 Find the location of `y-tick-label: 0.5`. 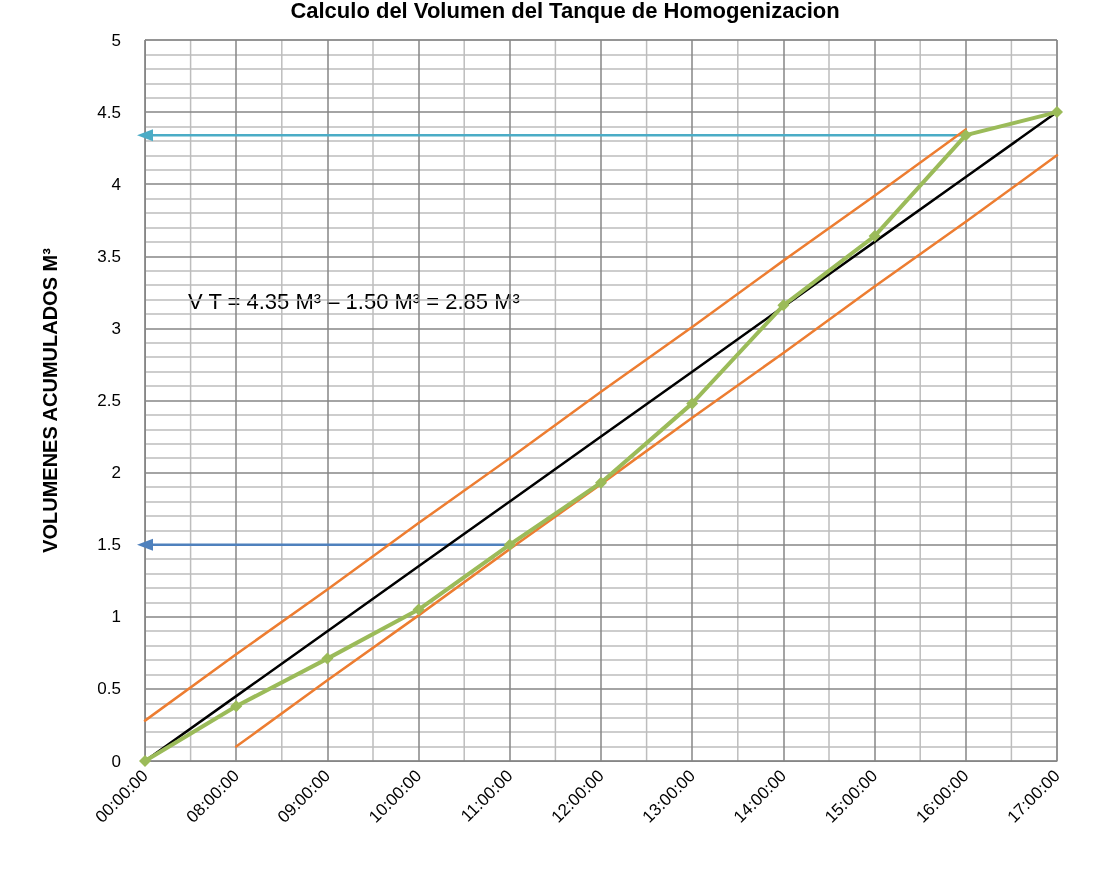

y-tick-label: 0.5 is located at coordinates (109, 689).